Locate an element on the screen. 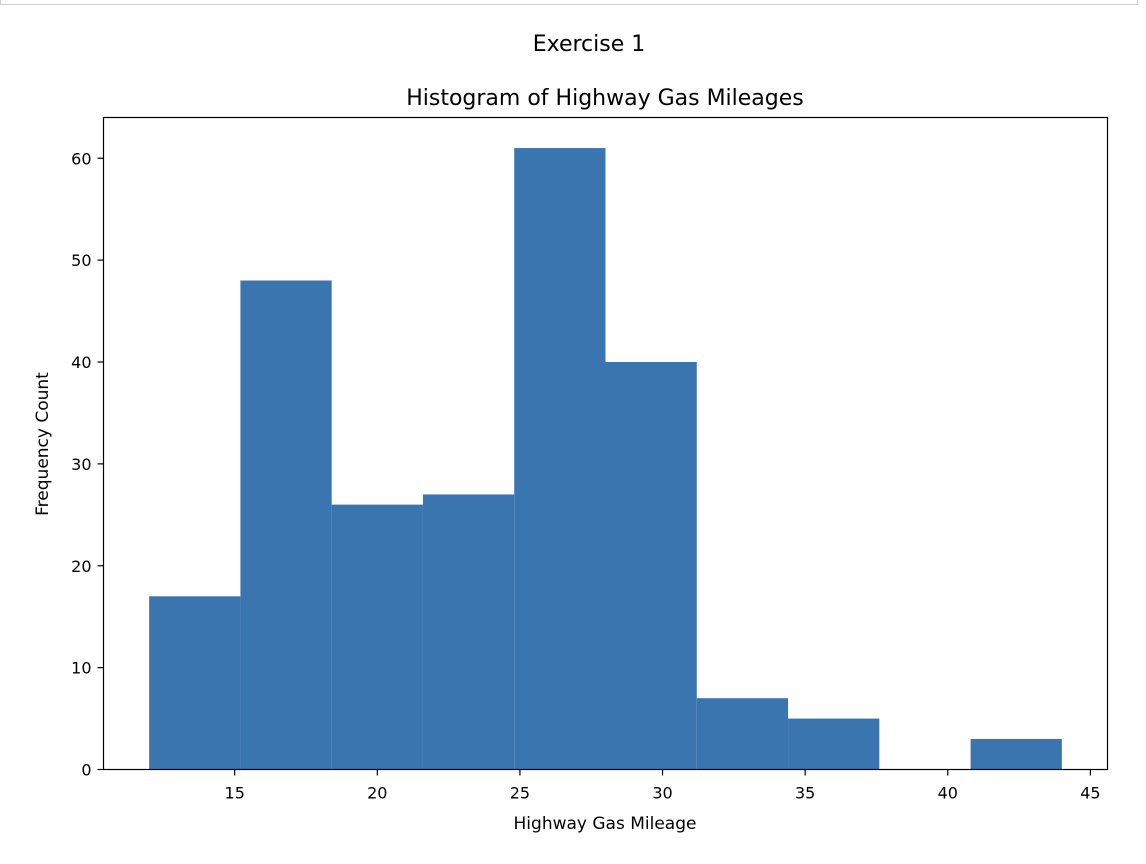 The image size is (1146, 864). x-axis-ticks: 15 20 25 30 35 40 45 is located at coordinates (663, 786).